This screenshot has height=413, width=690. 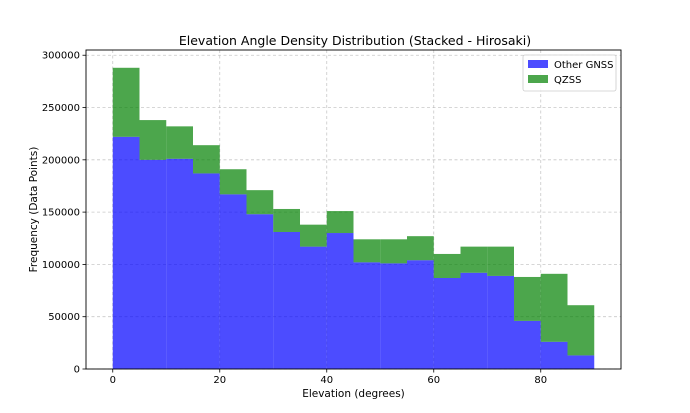 What do you see at coordinates (61, 108) in the screenshot?
I see `y-tick-label-5: 250000` at bounding box center [61, 108].